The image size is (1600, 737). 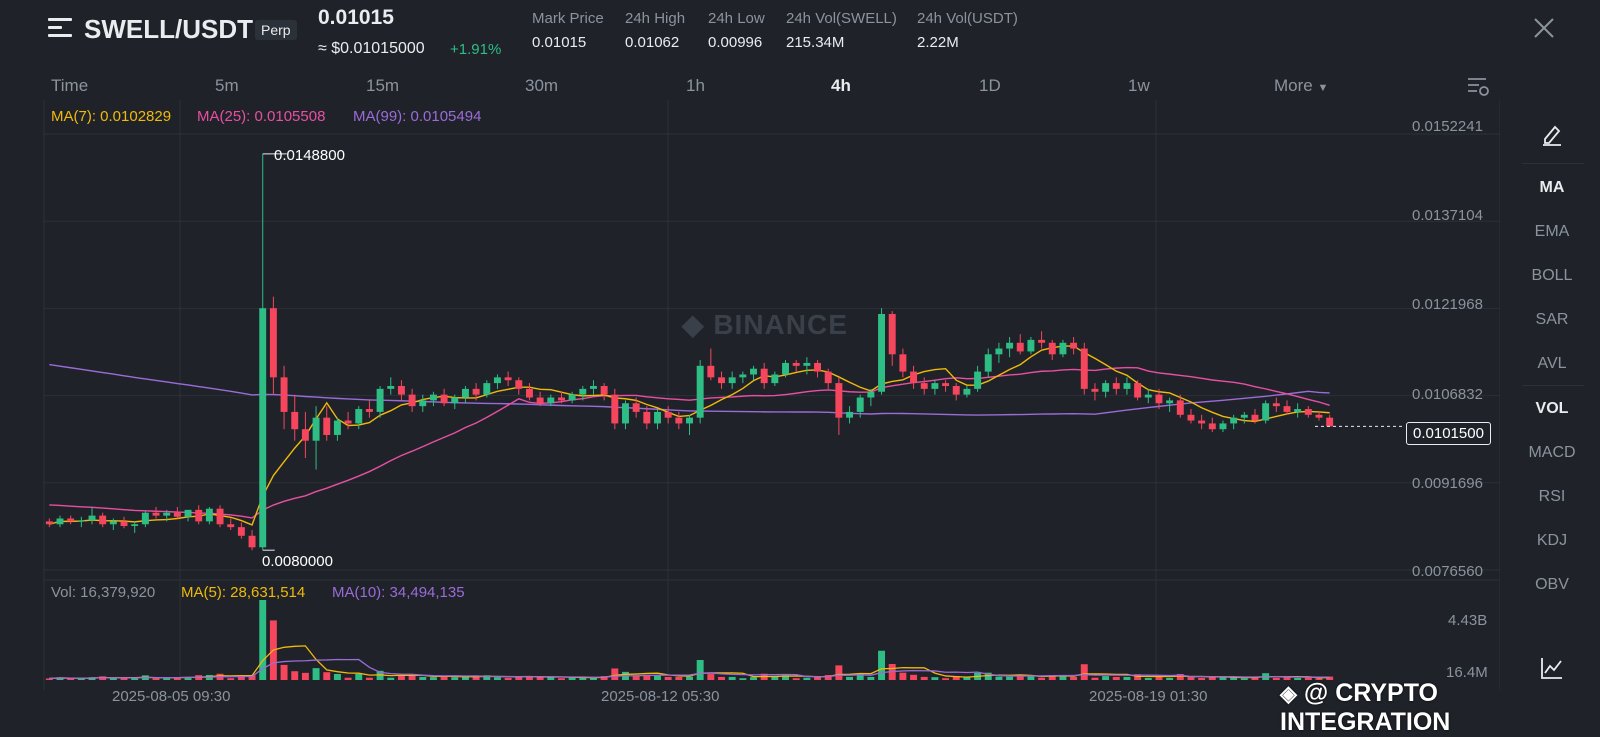 What do you see at coordinates (1467, 672) in the screenshot?
I see `volume-axis-label: 16.4M` at bounding box center [1467, 672].